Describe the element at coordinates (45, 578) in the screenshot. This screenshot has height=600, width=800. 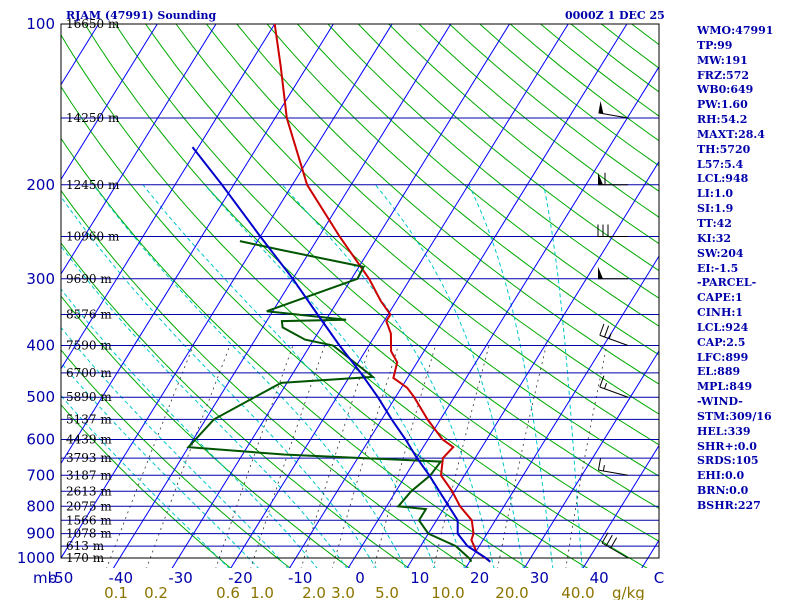
I see `y-axis-label: mb` at that location.